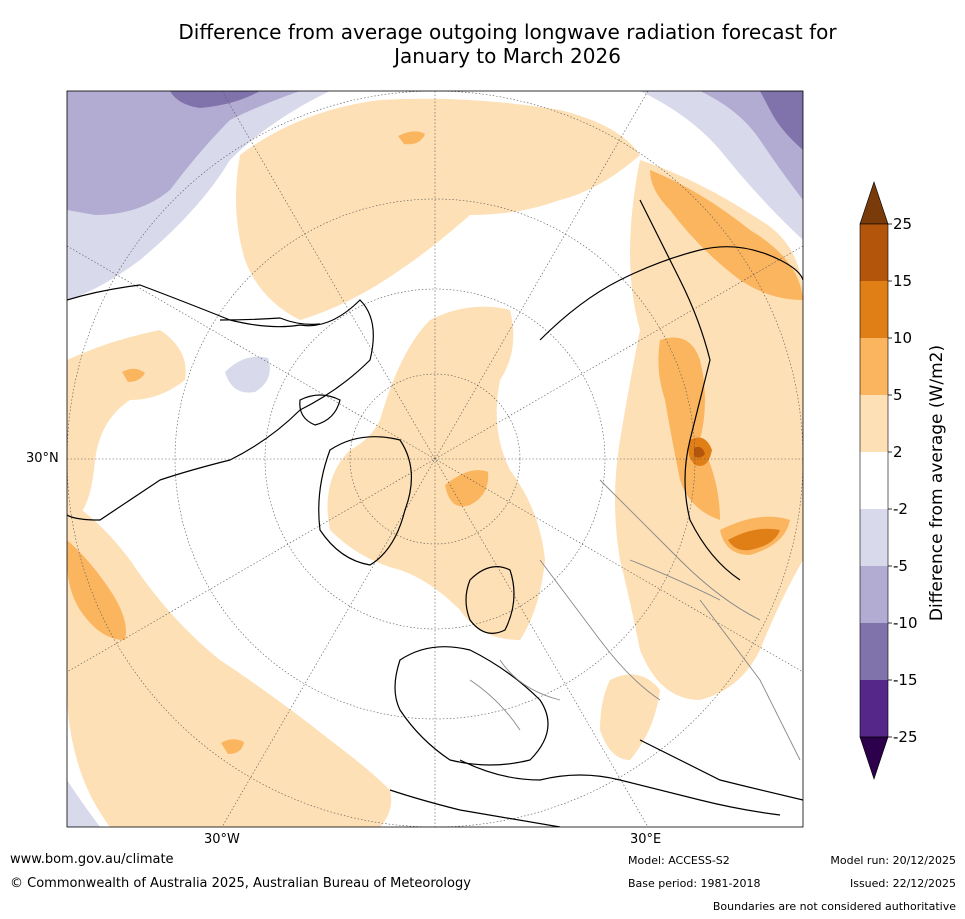 The height and width of the screenshot is (919, 965). Describe the element at coordinates (754, 539) in the screenshot. I see `anomaly-region-dark-orange-tibet` at that location.